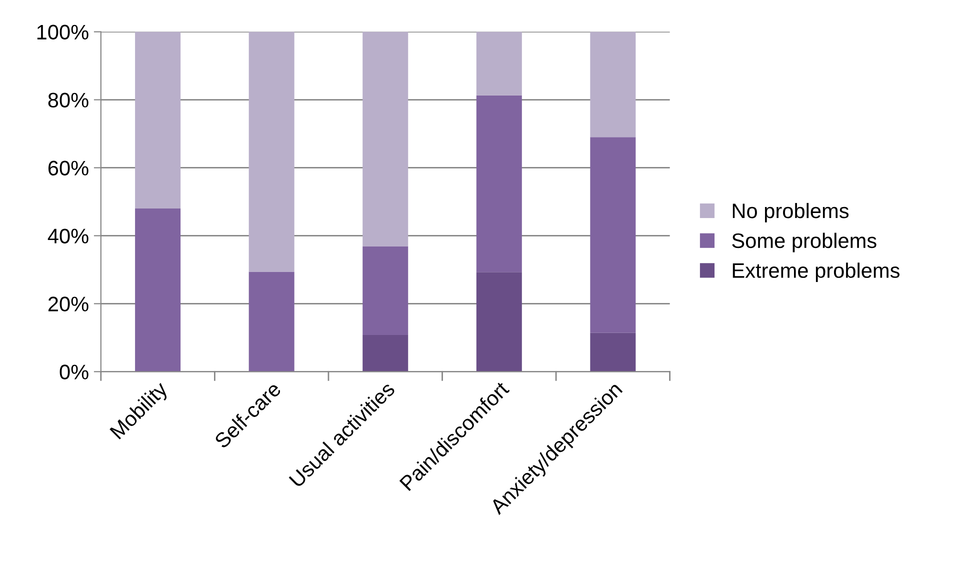 The width and height of the screenshot is (961, 578). What do you see at coordinates (62, 32) in the screenshot?
I see `y-tick-label: 100%` at bounding box center [62, 32].